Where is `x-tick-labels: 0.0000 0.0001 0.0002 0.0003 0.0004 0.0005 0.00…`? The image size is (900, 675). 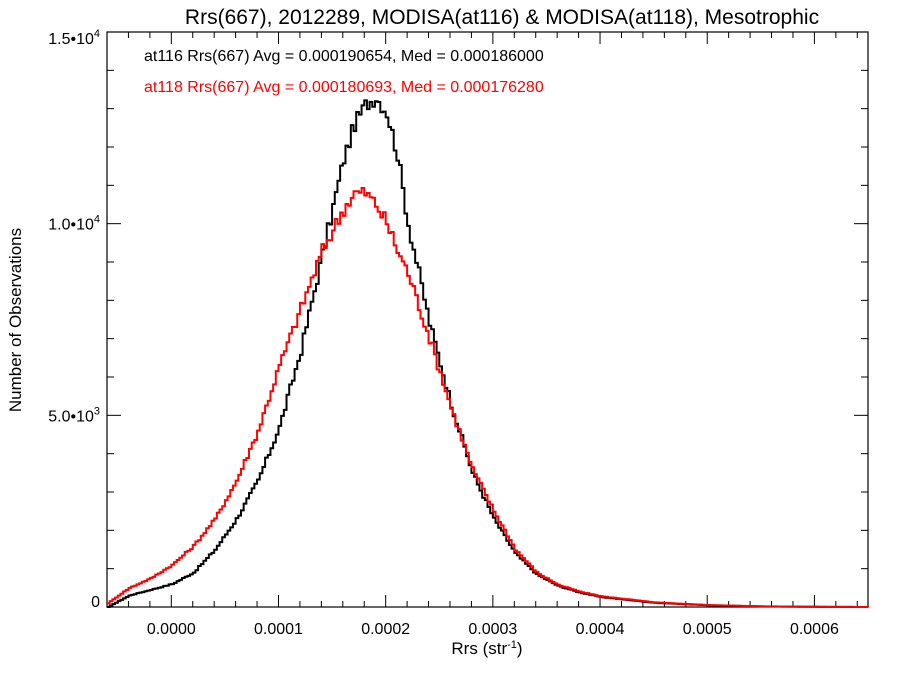
x-tick-labels: 0.0000 0.0001 0.0002 0.0003 0.0004 0.0005 0.00… is located at coordinates (493, 629).